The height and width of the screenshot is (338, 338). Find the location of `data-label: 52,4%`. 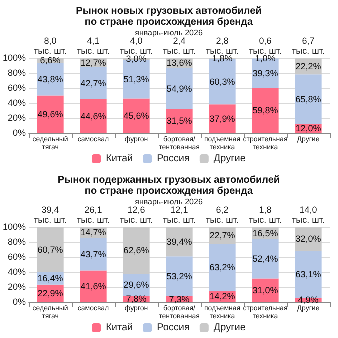

data-label: 52,4% is located at coordinates (265, 259).